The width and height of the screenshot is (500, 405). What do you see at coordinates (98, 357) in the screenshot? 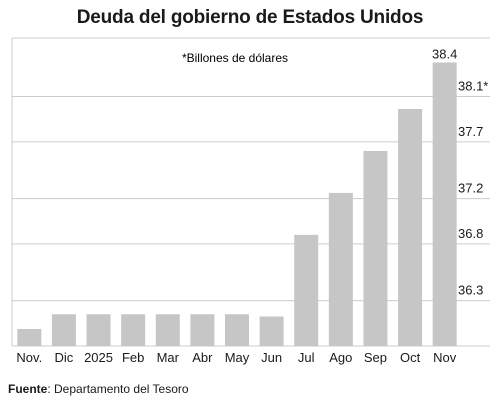
I see `x-tick-label: 2025` at bounding box center [98, 357].